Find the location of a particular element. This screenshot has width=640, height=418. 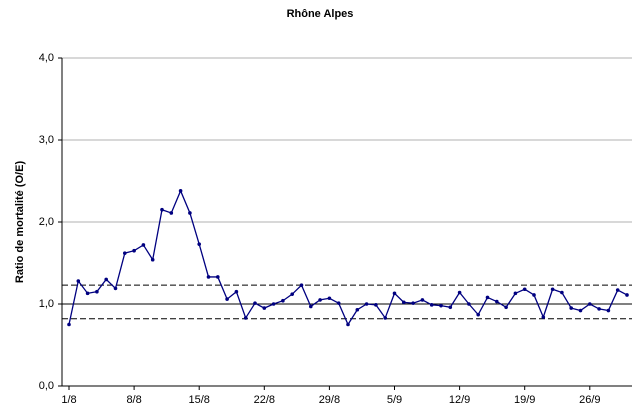

y-tick-label: 3,0 is located at coordinates (46, 140).